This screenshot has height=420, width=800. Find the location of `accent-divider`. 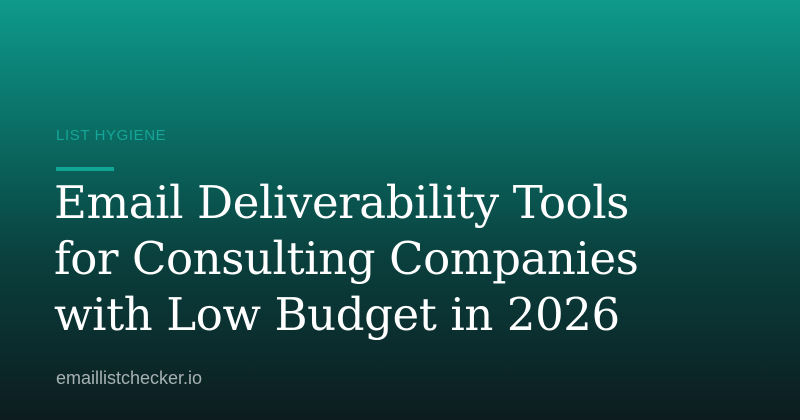

accent-divider is located at coordinates (85, 169).